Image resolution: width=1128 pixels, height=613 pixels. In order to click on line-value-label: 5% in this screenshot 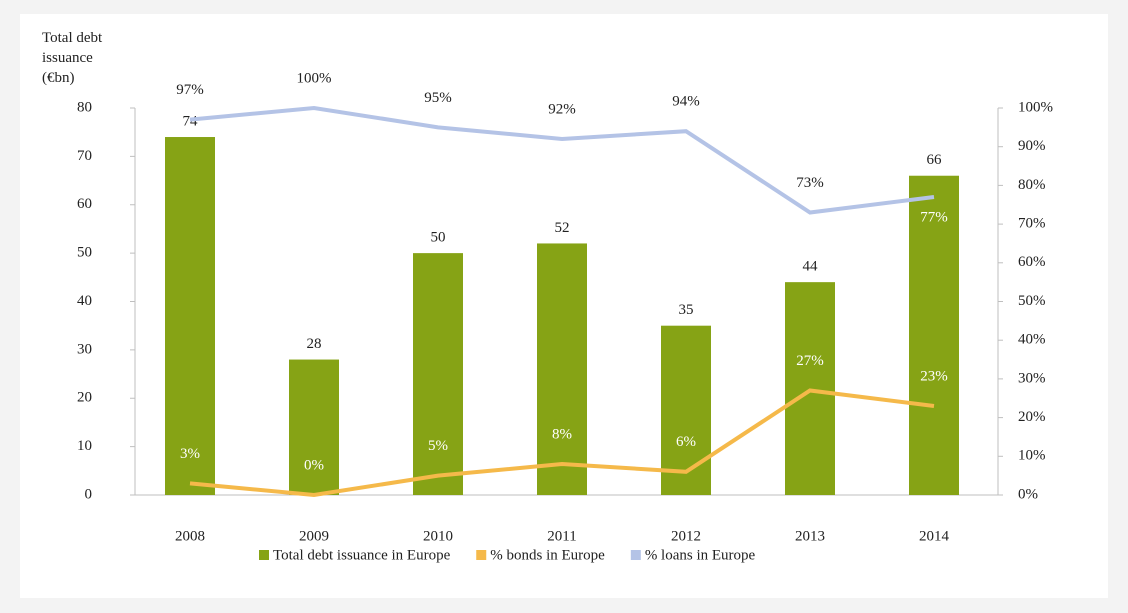, I will do `click(438, 446)`.